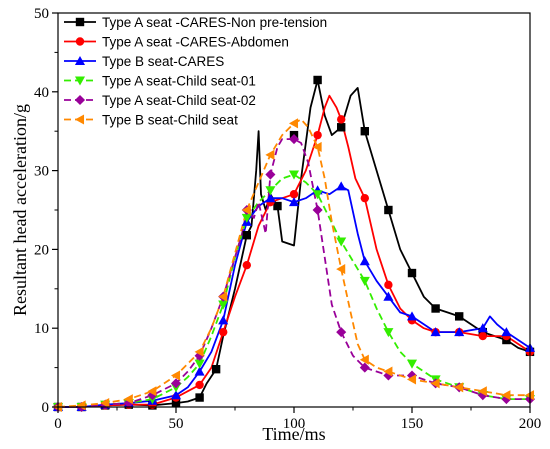 This screenshot has width=550, height=449. What do you see at coordinates (41, 93) in the screenshot?
I see `y-tick-label-4: 40` at bounding box center [41, 93].